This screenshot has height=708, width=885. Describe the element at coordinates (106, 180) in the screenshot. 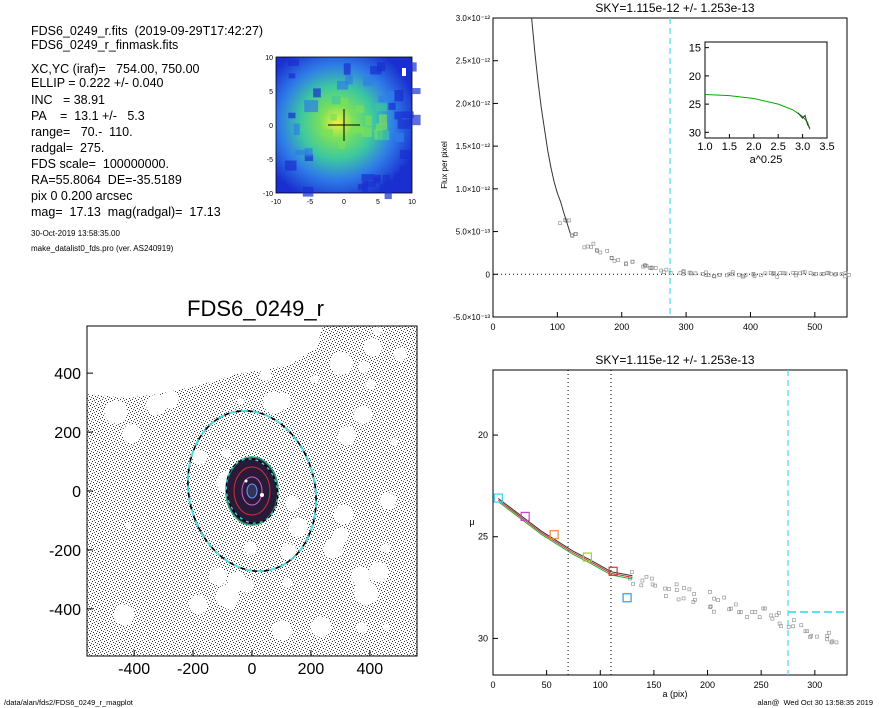

I see `info-radec: RA=55.8064 DE=-35.5189` at that location.